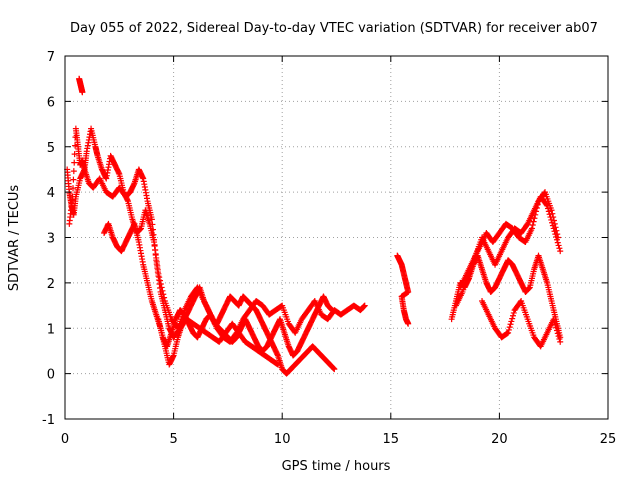 This screenshot has width=640, height=480. I want to click on y-tick-label: 6, so click(51, 102).